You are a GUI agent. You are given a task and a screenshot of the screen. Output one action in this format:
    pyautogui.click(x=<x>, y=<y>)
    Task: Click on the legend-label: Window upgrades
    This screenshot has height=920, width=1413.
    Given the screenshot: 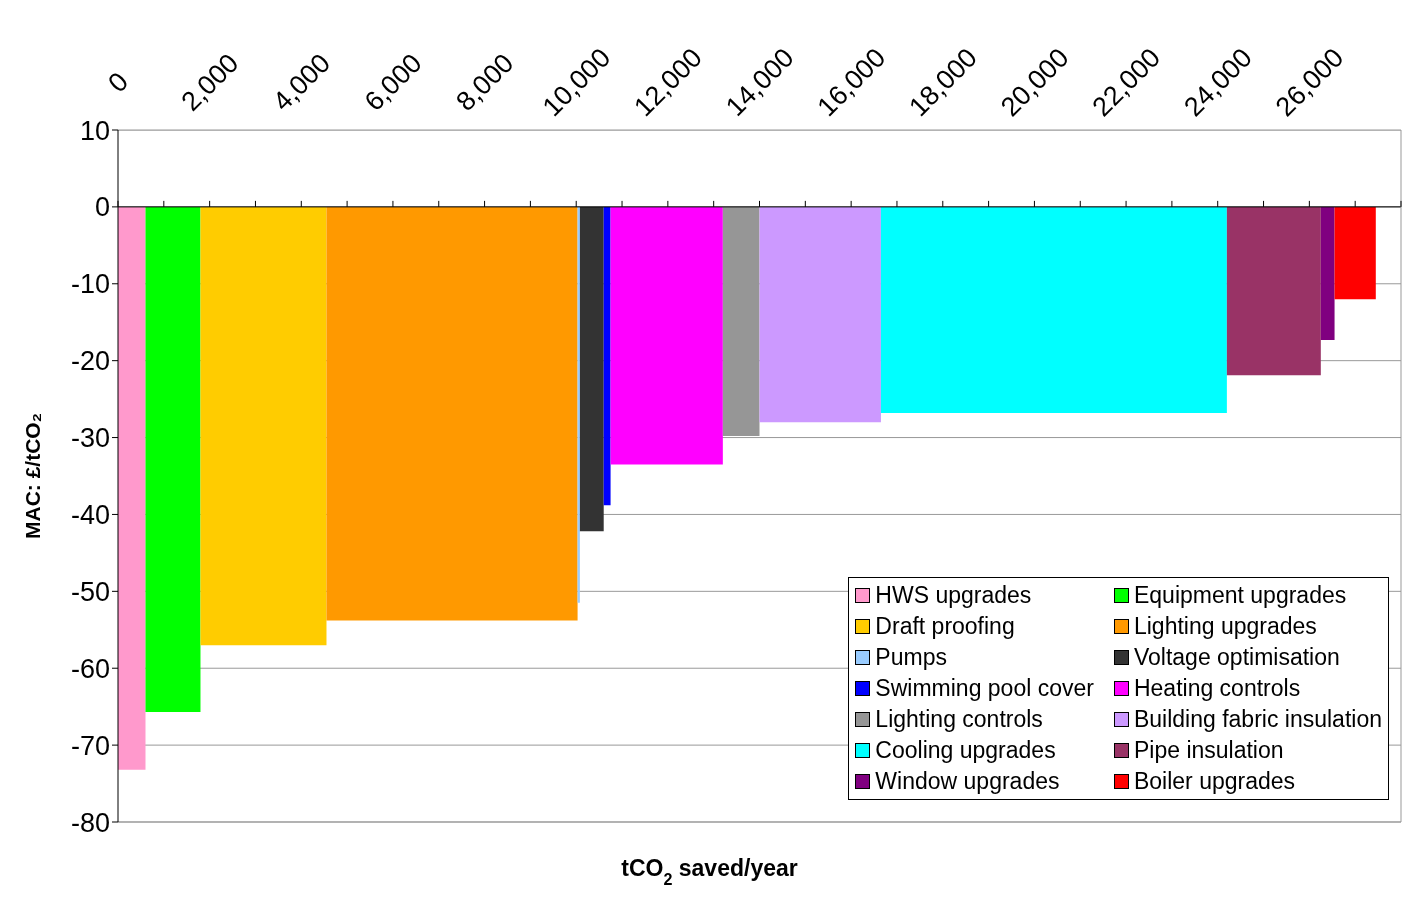 What is the action you would take?
    pyautogui.click(x=967, y=781)
    